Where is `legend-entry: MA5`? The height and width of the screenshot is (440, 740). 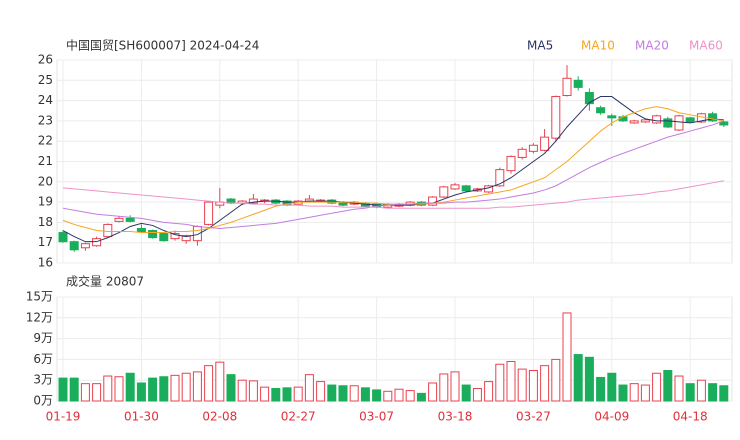
legend-entry: MA5 is located at coordinates (540, 46).